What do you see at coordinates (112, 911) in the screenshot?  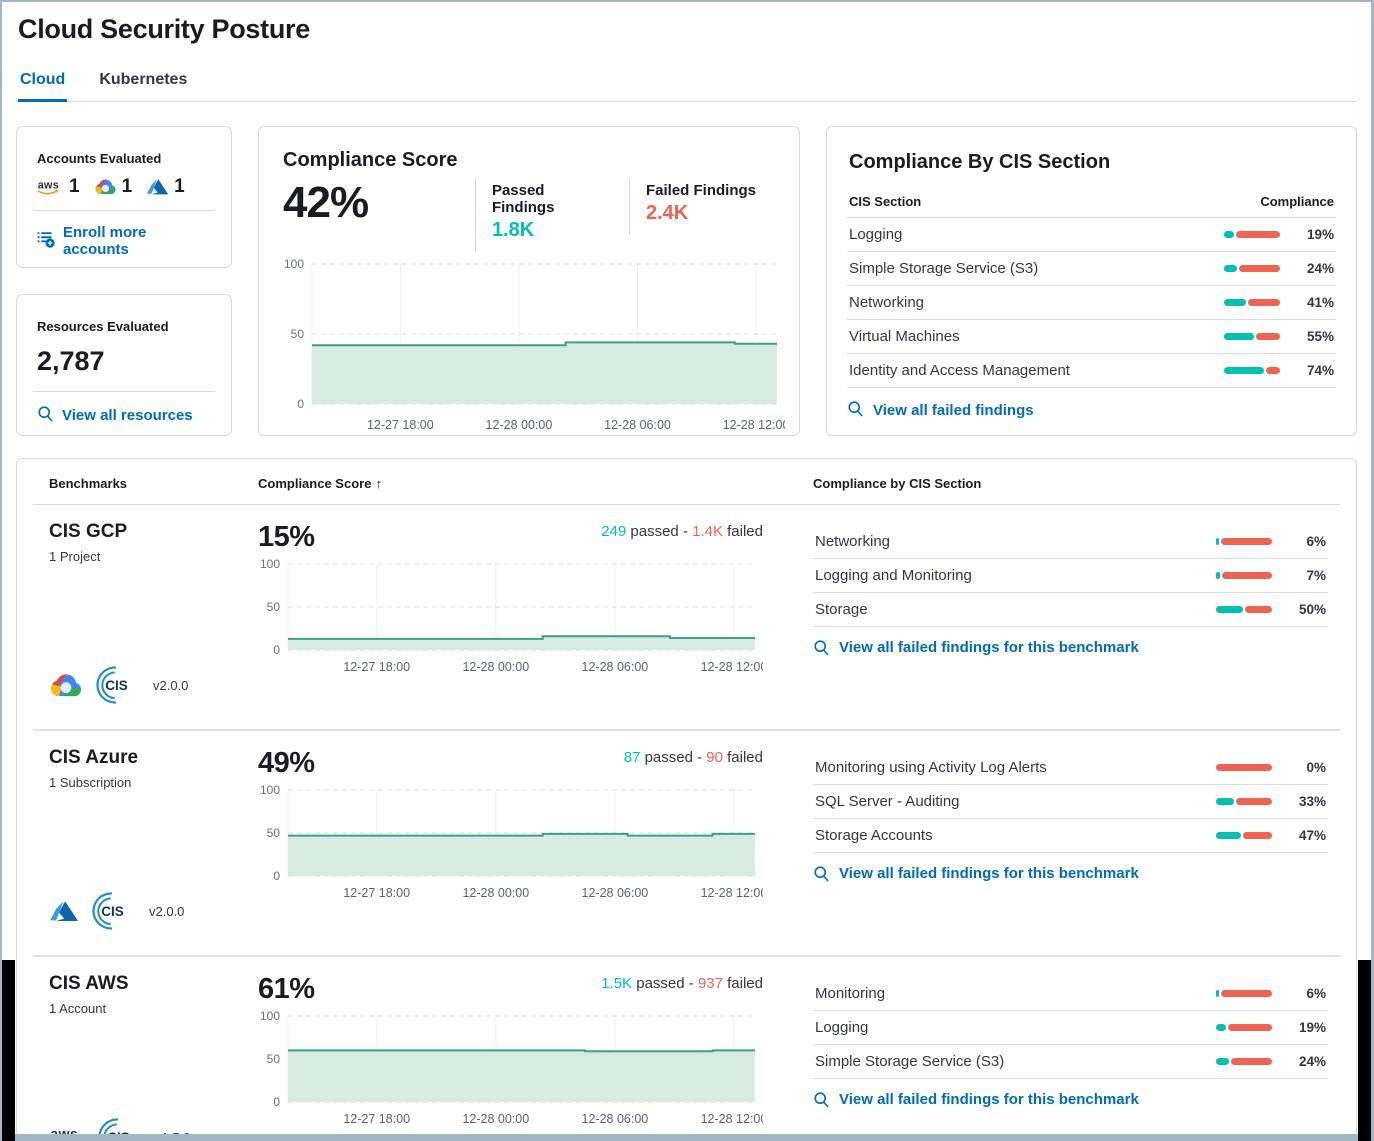 I see `svg-text: CIS` at bounding box center [112, 911].